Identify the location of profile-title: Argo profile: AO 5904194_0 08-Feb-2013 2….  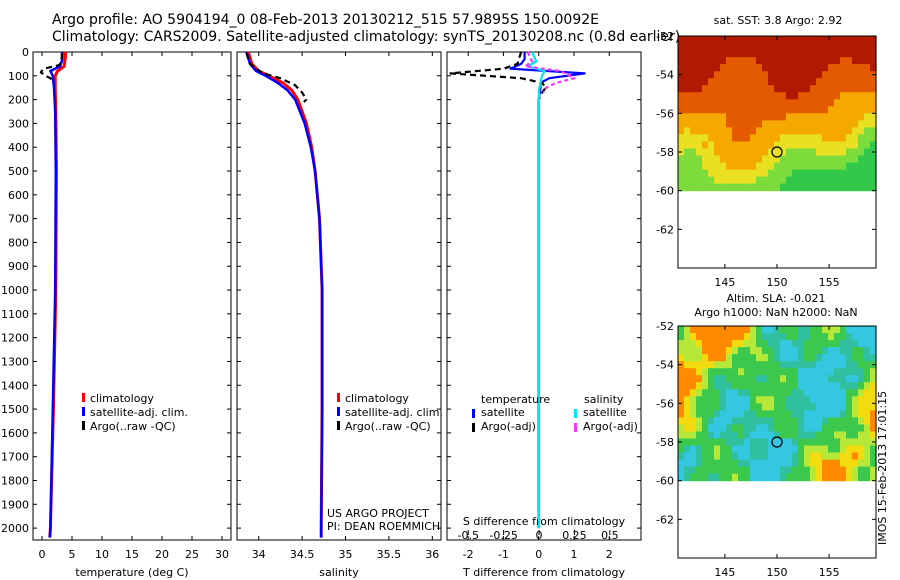
(325, 20).